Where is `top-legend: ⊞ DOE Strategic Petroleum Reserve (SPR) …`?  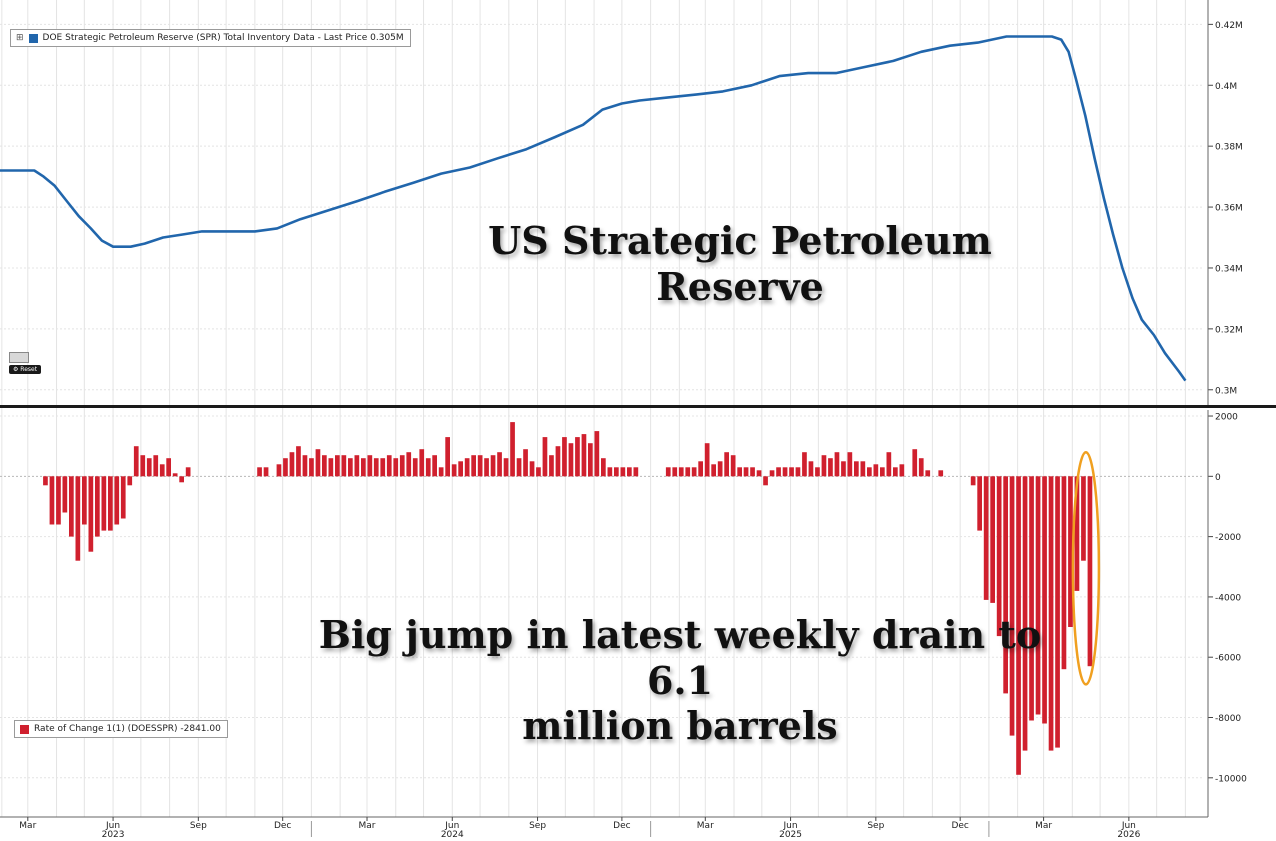 top-legend: ⊞ DOE Strategic Petroleum Reserve (SPR) … is located at coordinates (210, 38).